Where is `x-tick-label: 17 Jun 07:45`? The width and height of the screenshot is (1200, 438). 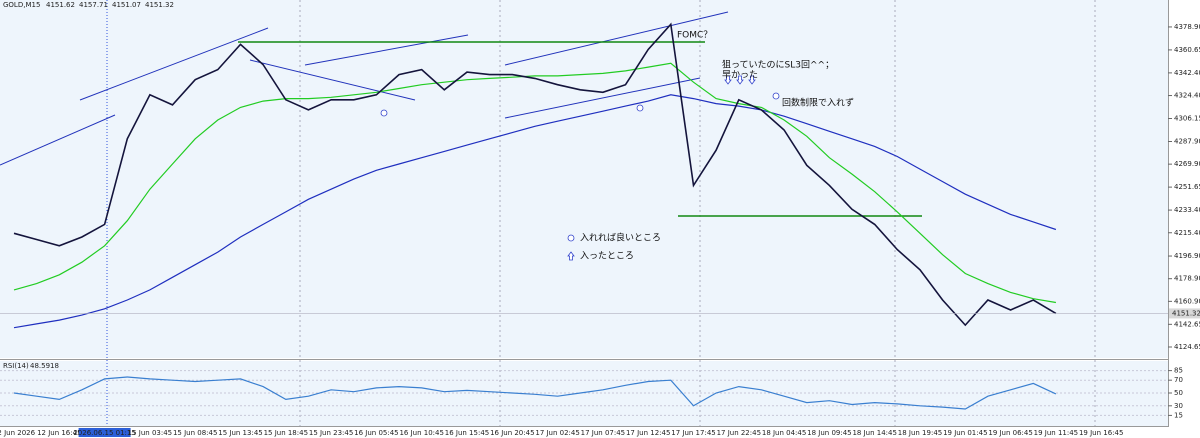
x-tick-label: 17 Jun 07:45 is located at coordinates (603, 433).